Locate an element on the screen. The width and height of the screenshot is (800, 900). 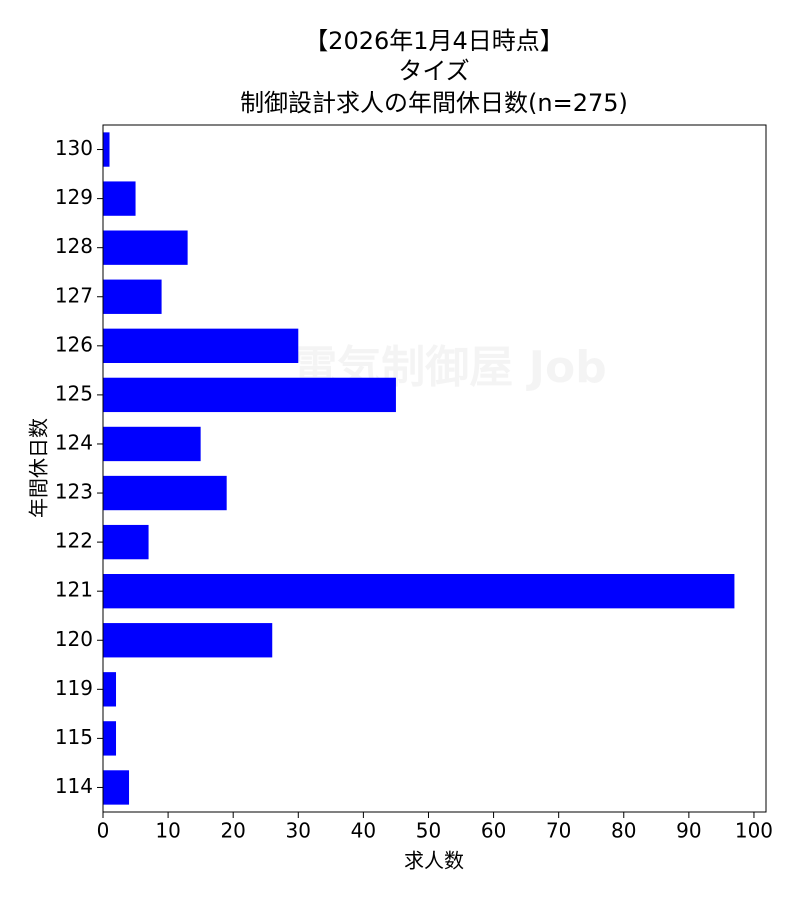
y-tick-label: 123 is located at coordinates (74, 492).